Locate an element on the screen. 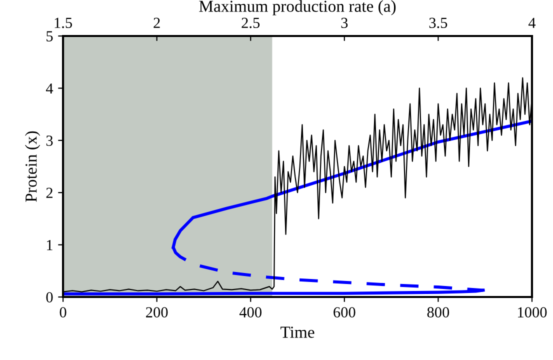  y-tick-label: 4 is located at coordinates (50, 88).